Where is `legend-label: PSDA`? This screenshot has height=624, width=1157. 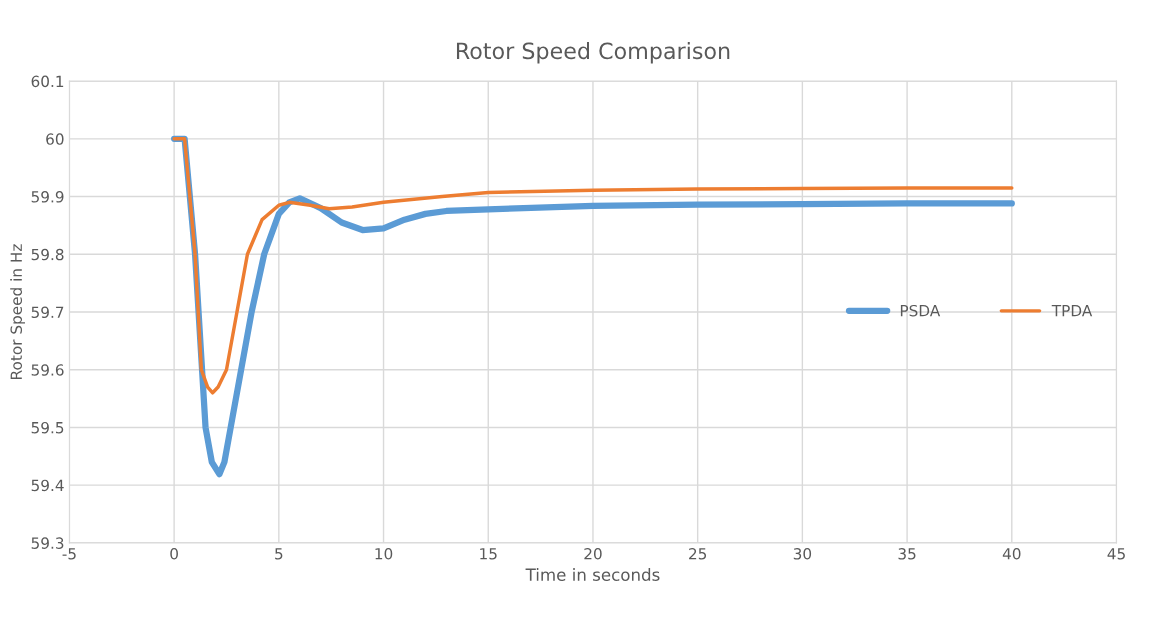
legend-label: PSDA is located at coordinates (920, 310).